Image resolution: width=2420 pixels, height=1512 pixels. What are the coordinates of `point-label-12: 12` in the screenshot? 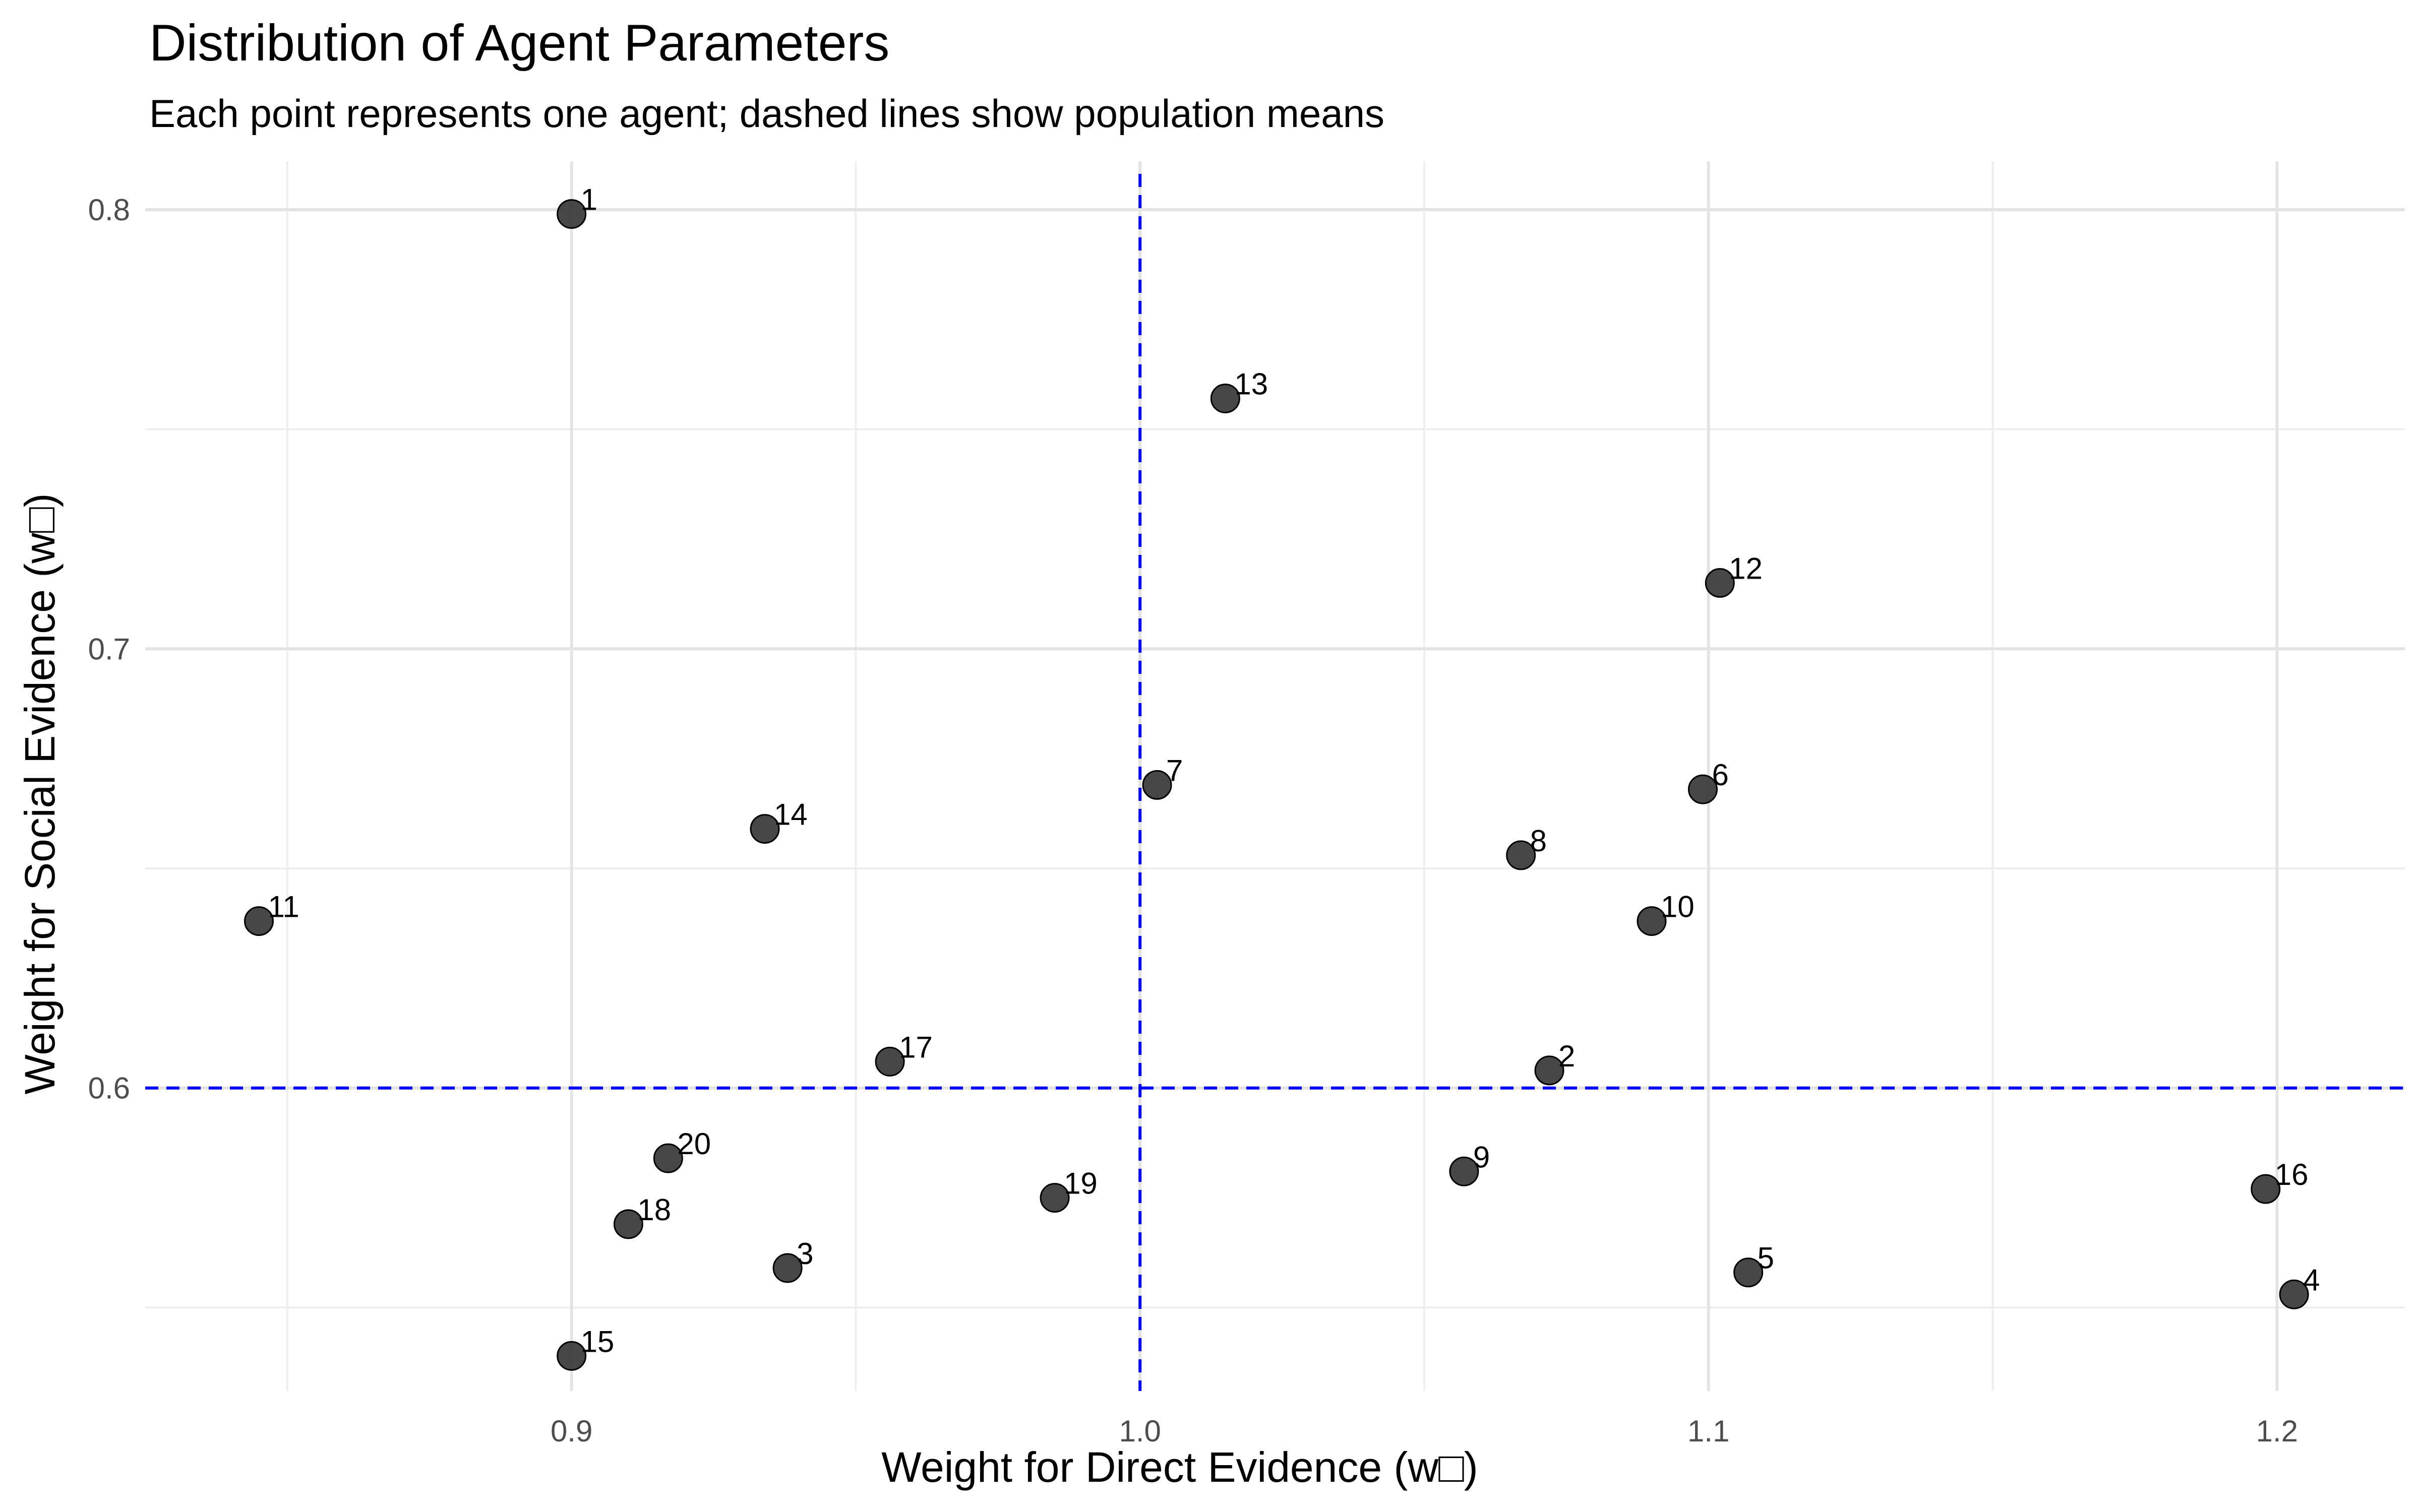 It's located at (1746, 569).